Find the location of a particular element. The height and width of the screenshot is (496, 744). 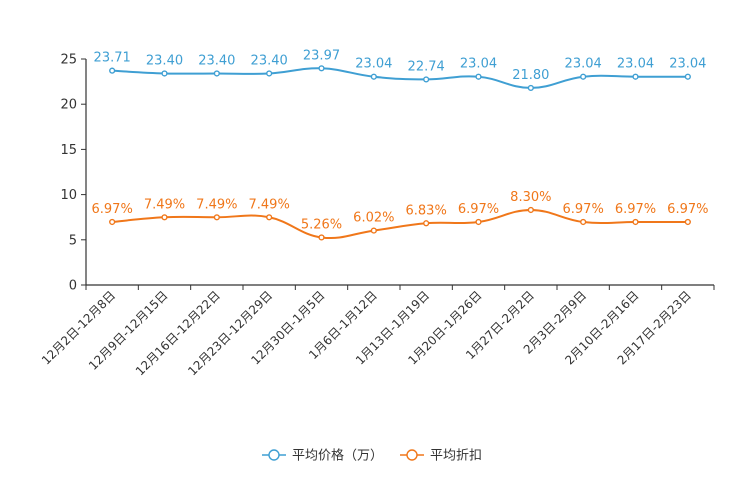

y-tick-label: 15 is located at coordinates (68, 150).